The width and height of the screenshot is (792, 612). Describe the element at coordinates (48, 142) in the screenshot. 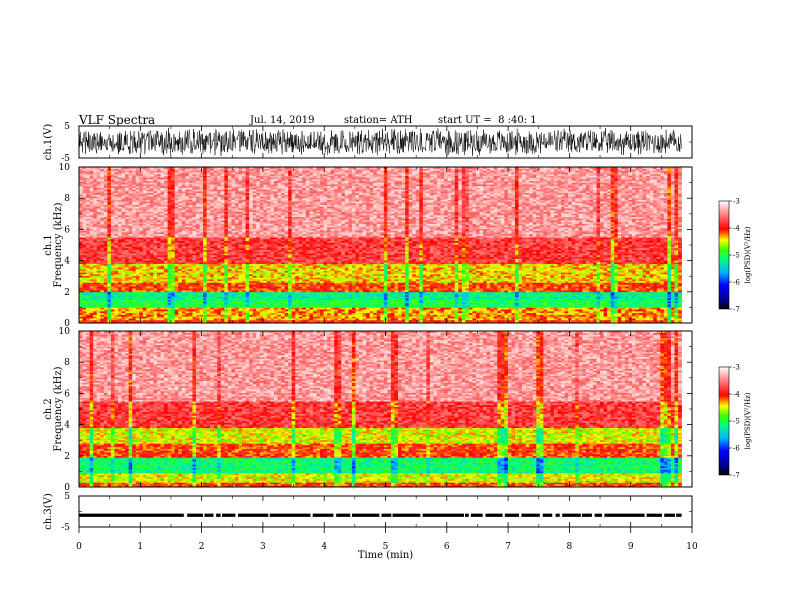

I see `waveform-label: ch.1(V)` at that location.